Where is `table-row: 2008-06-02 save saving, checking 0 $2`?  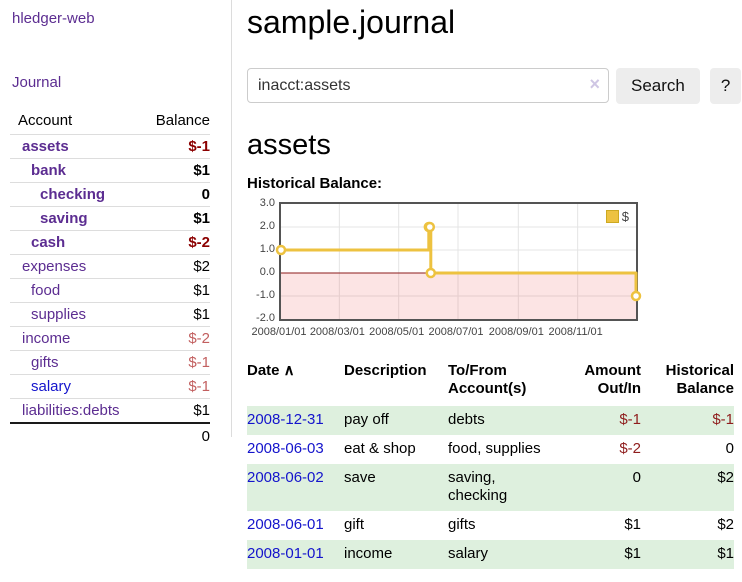 table-row: 2008-06-02 save saving, checking 0 $2 is located at coordinates (490, 487).